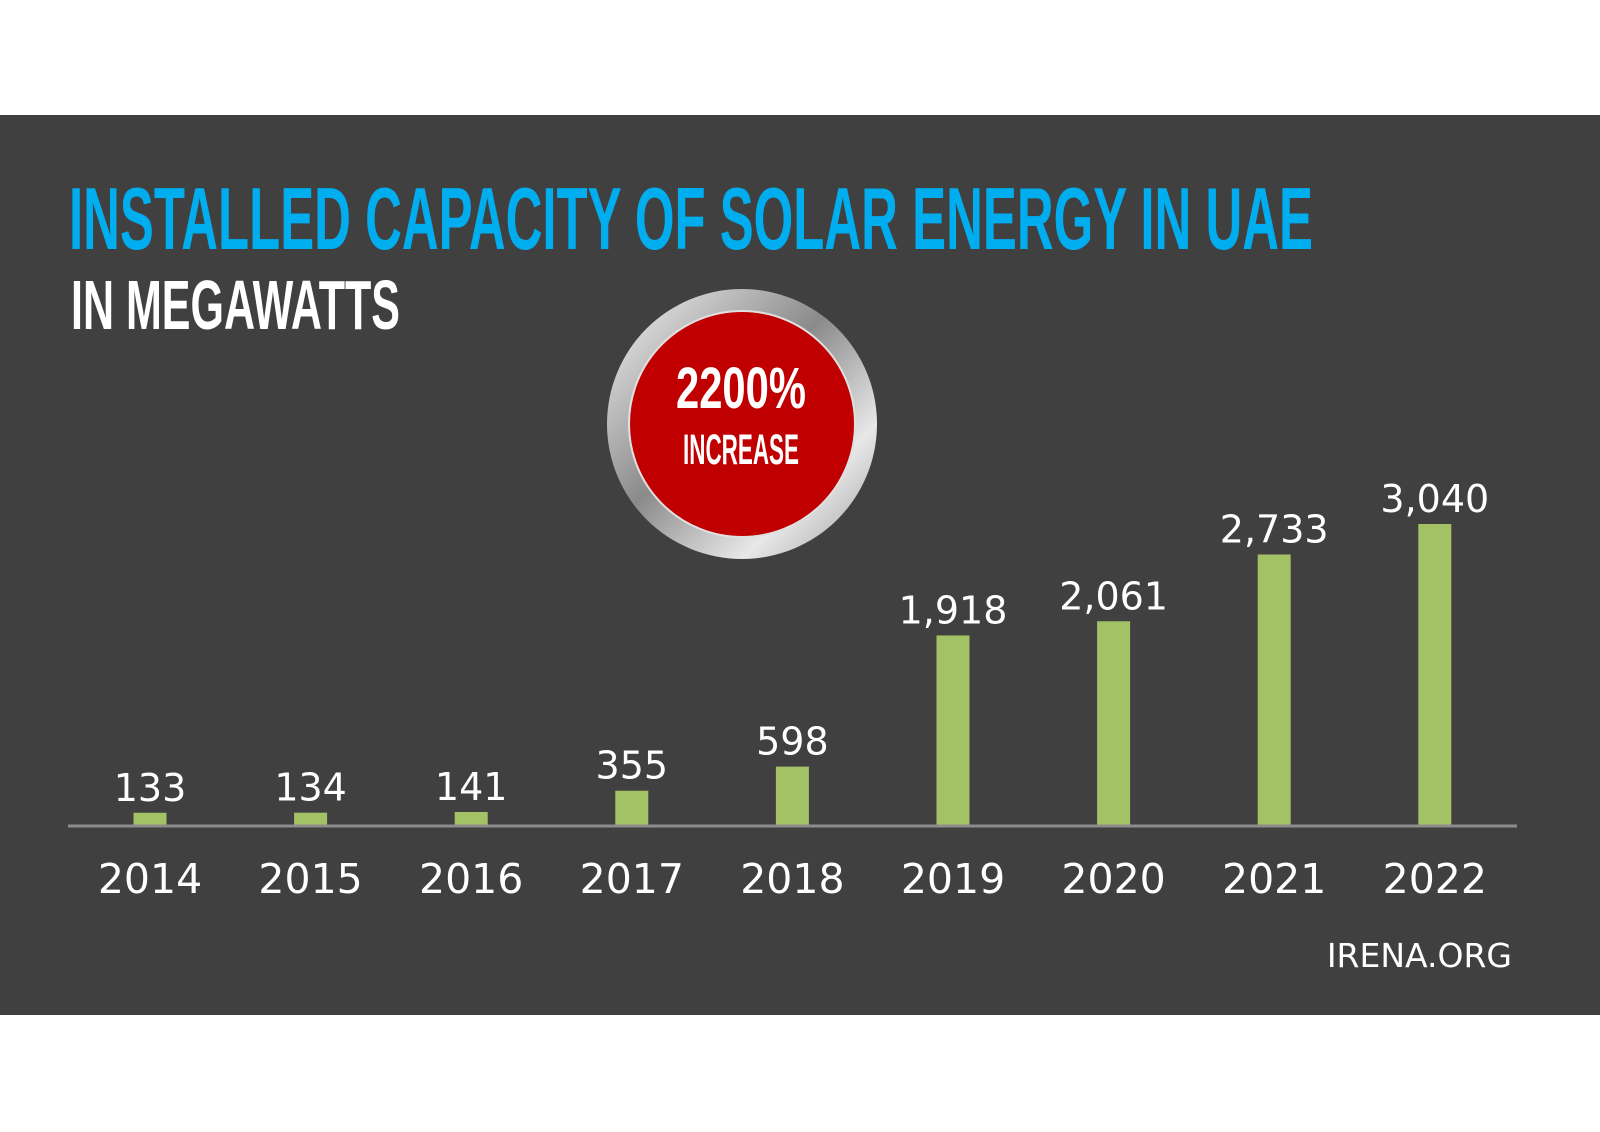  I want to click on x-tick-2018: 2018, so click(792, 879).